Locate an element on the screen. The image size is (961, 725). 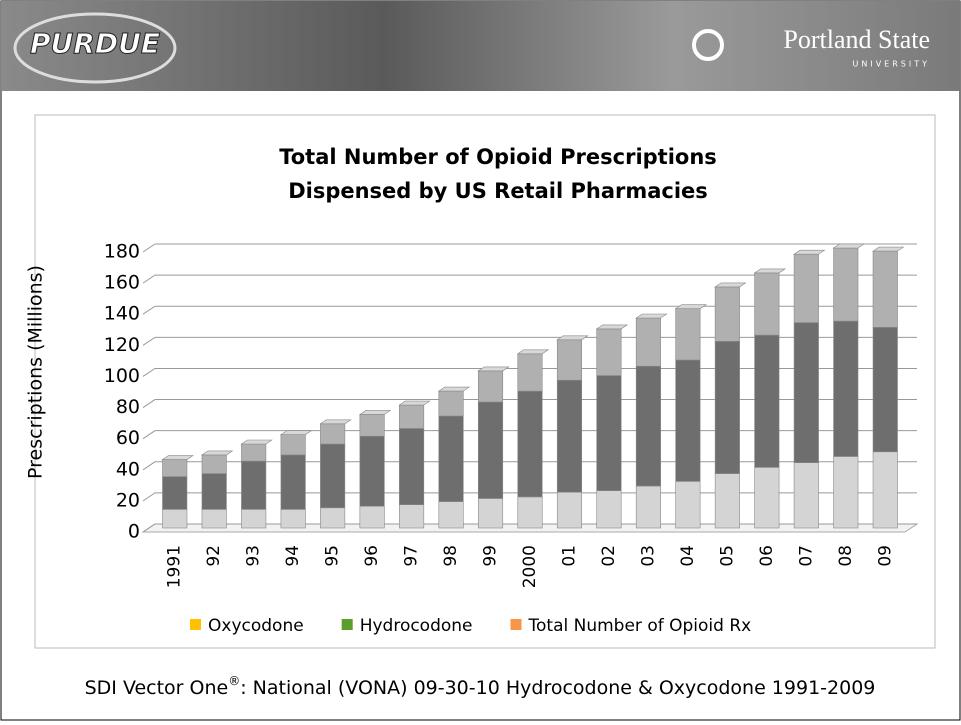
legend-label: Hydrocodone is located at coordinates (416, 626).